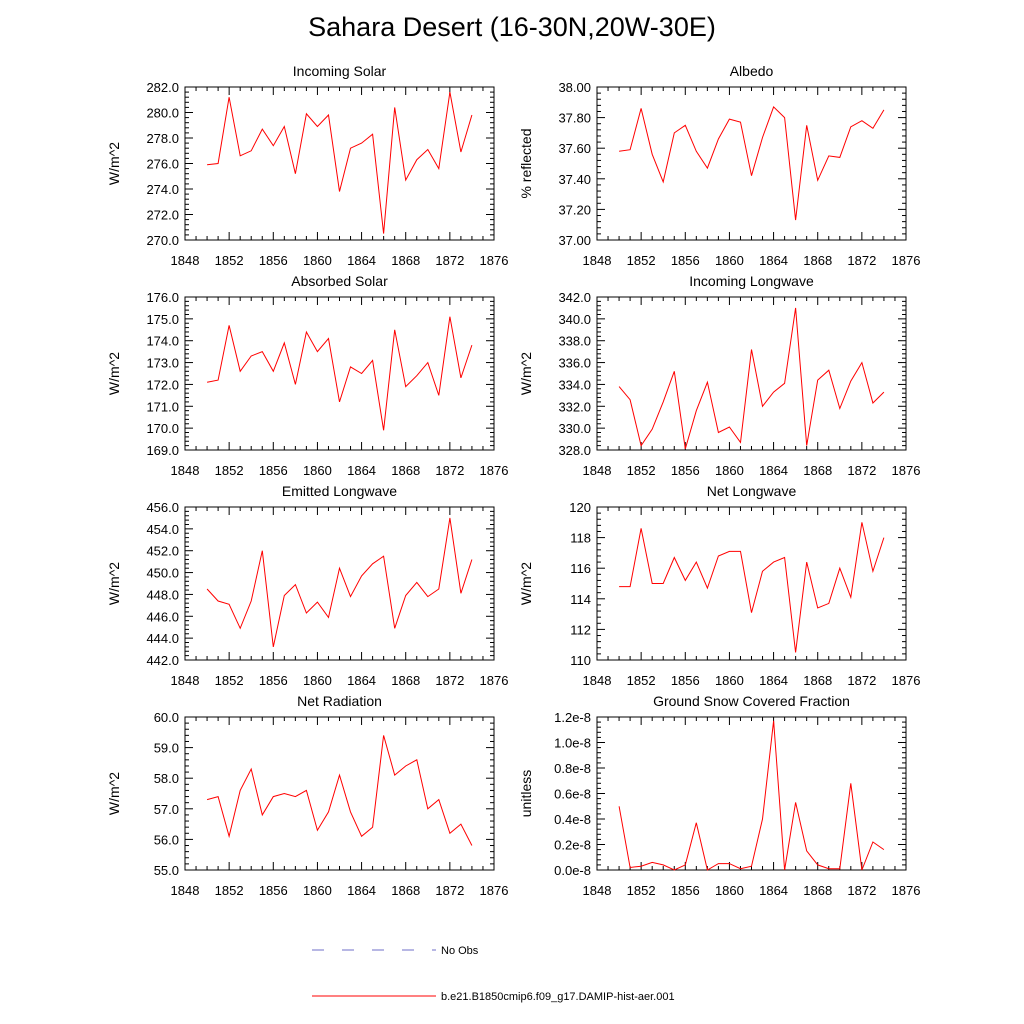 The height and width of the screenshot is (1024, 1024). What do you see at coordinates (574, 384) in the screenshot?
I see `y-tick-label: 334.0` at bounding box center [574, 384].